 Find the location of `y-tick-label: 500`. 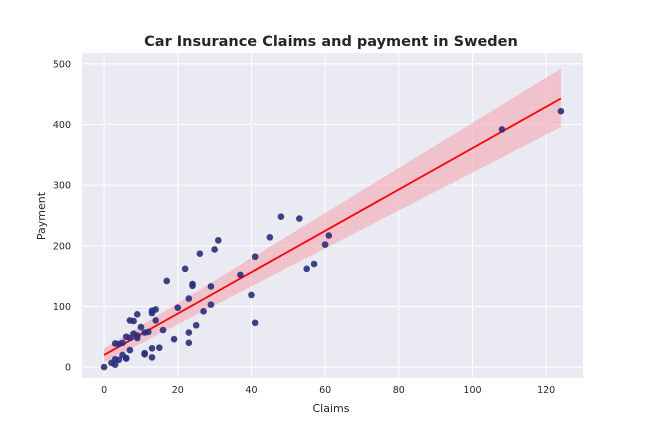

y-tick-label: 500 is located at coordinates (62, 64).